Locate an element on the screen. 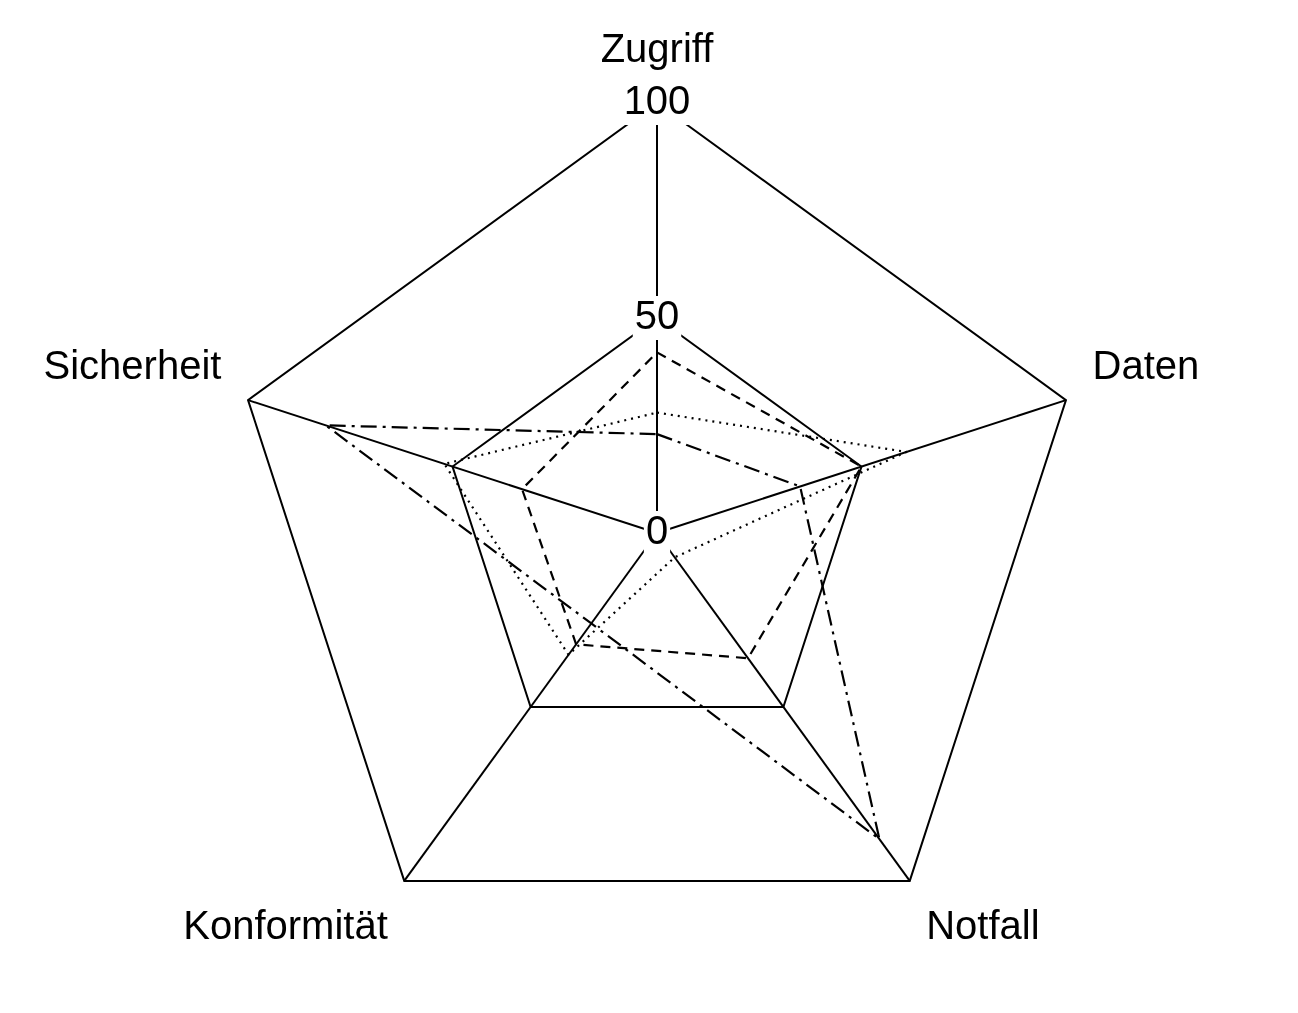 The width and height of the screenshot is (1298, 1013). spoke-label: Konformität is located at coordinates (285, 924).